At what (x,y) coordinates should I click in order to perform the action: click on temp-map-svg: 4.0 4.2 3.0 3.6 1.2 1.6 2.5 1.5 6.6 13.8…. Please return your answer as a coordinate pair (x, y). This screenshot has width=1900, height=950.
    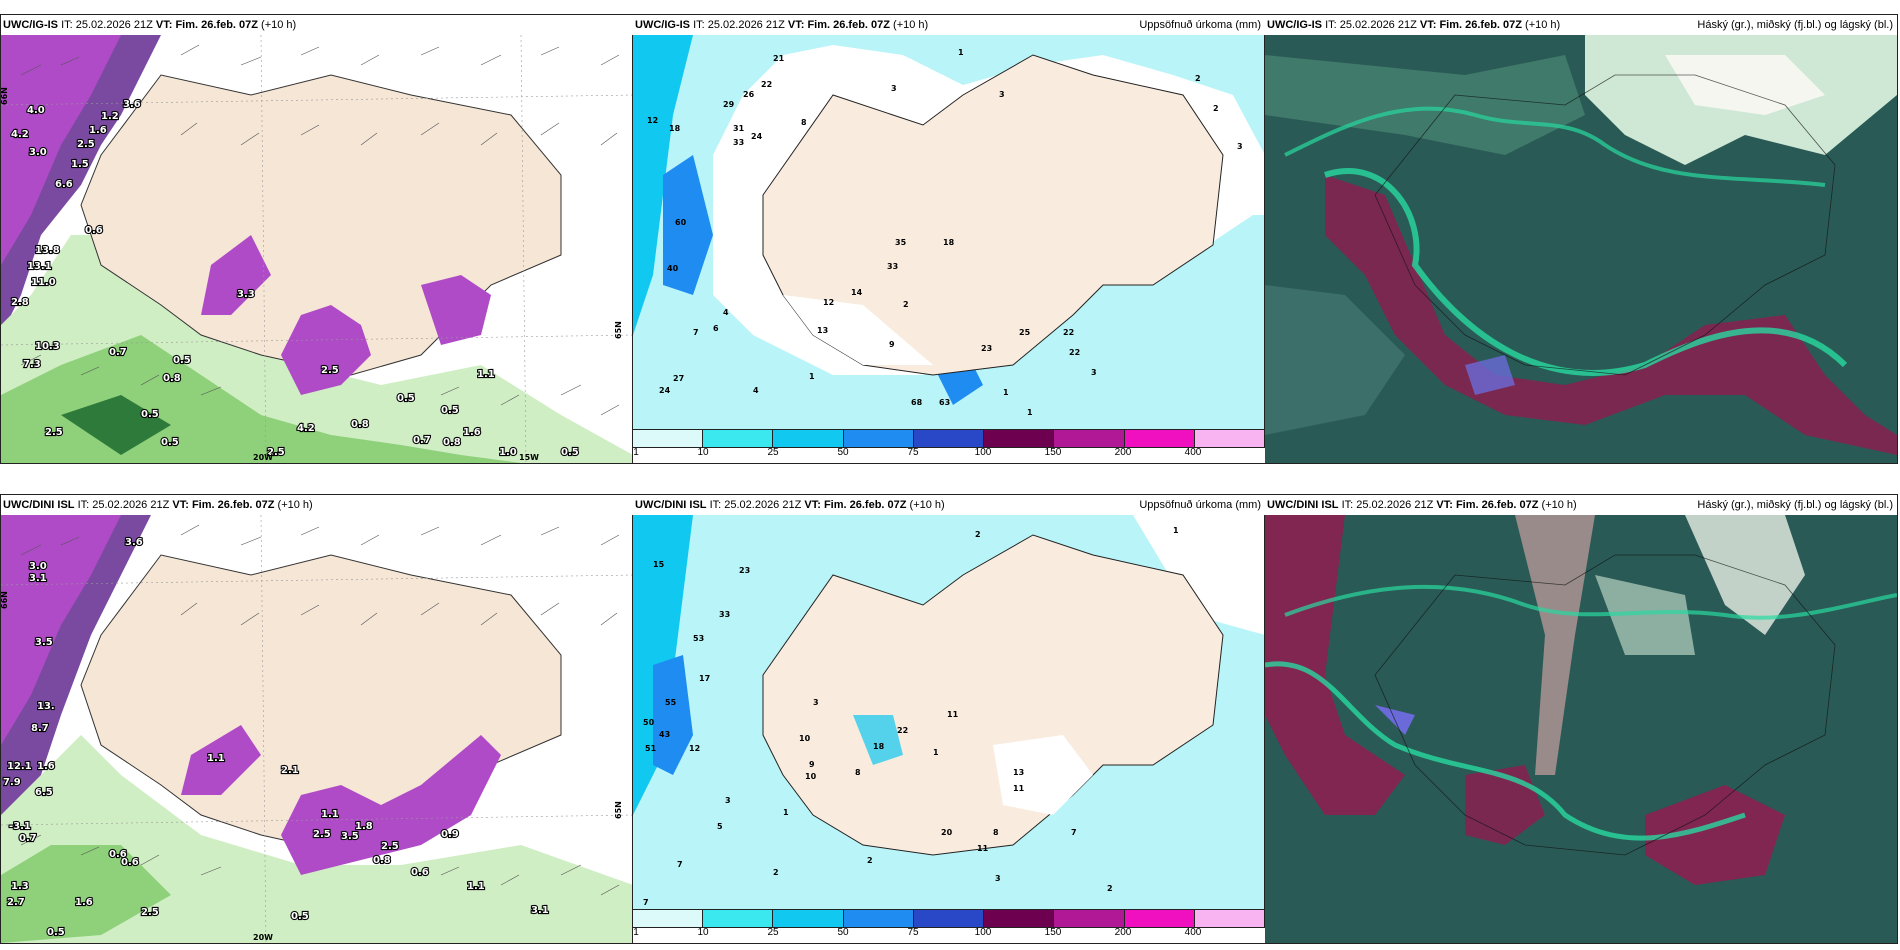
    Looking at the image, I should click on (317, 249).